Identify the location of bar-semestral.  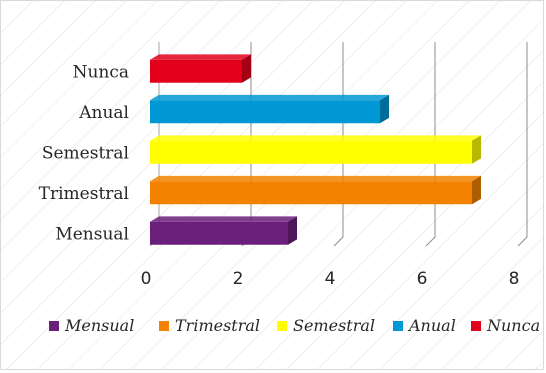
(315, 149).